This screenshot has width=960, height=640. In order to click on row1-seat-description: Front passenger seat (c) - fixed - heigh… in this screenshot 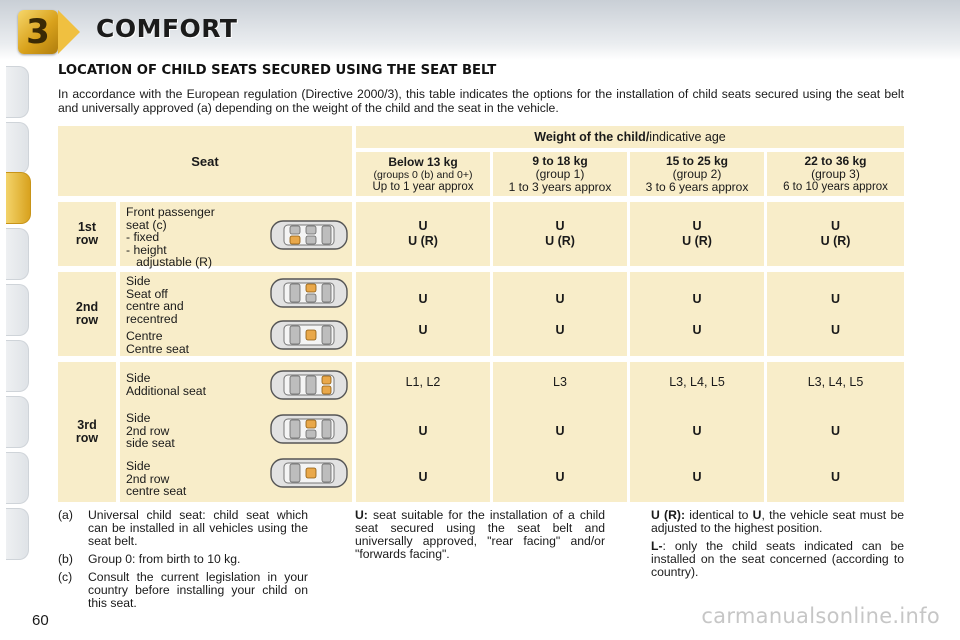, I will do `click(170, 237)`.